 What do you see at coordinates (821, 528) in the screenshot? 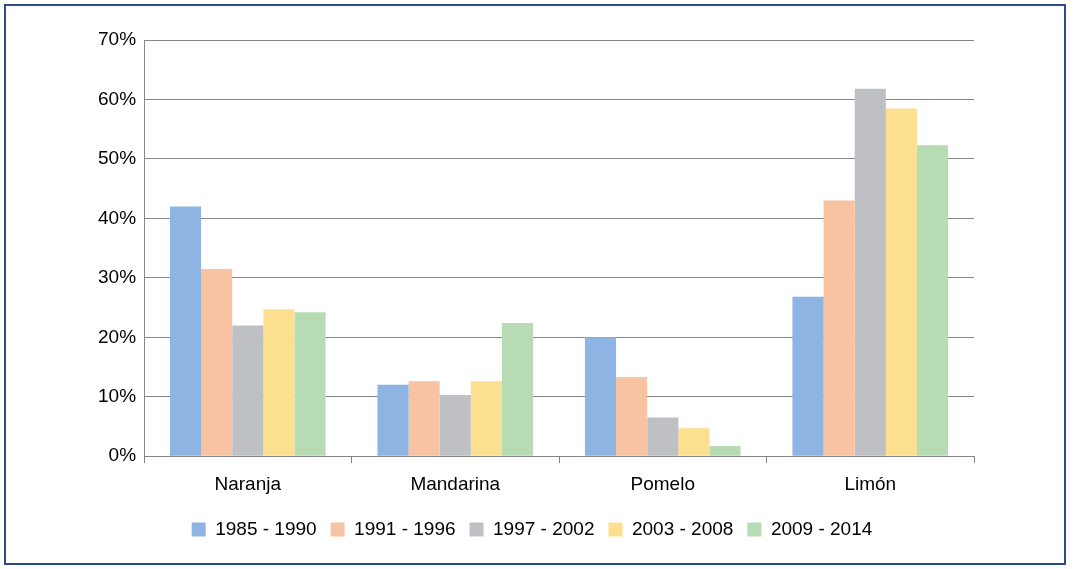
I see `legend-label: 2009 - 2014` at bounding box center [821, 528].